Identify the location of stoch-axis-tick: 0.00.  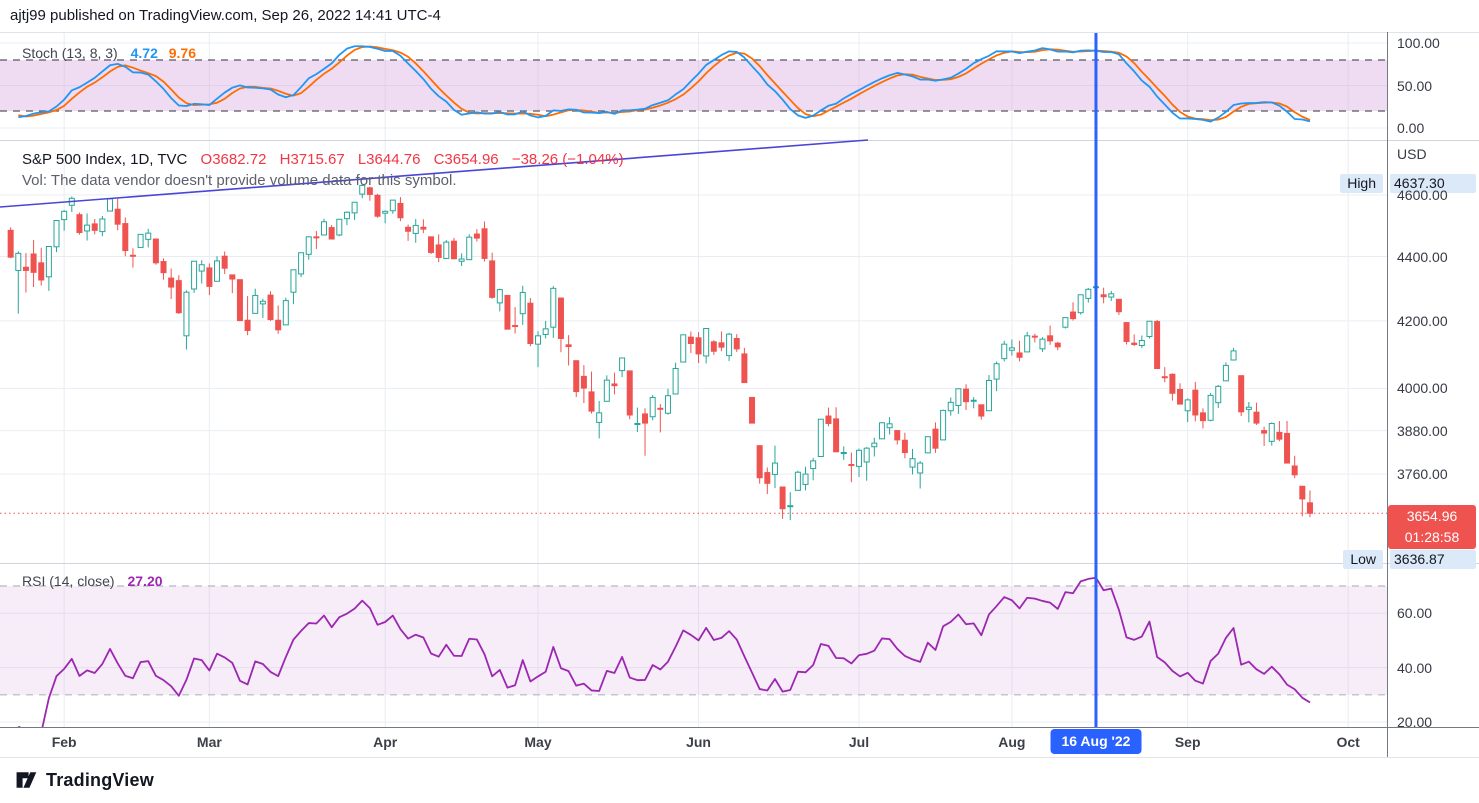
(1411, 128).